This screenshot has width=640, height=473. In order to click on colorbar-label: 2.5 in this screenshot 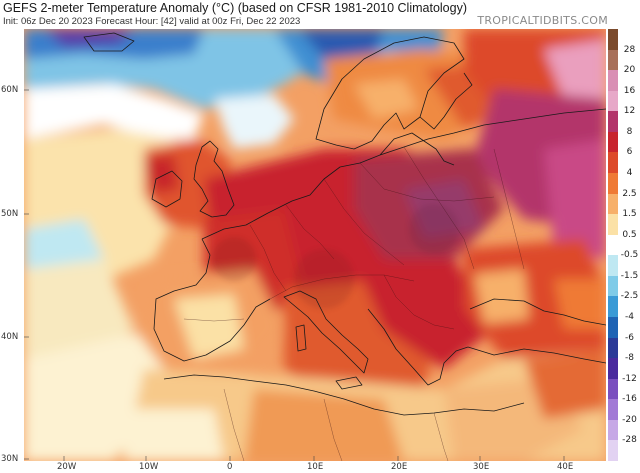, I will do `click(629, 193)`.